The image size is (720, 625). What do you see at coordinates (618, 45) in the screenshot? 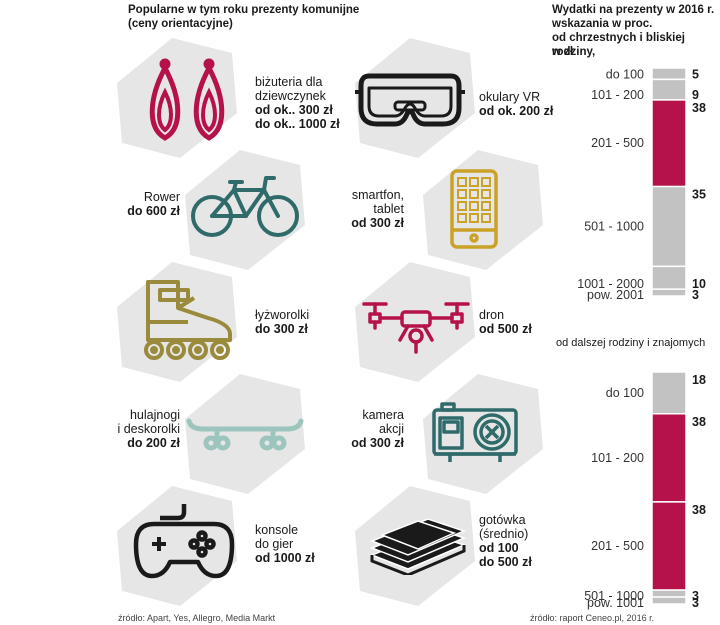
I see `chart-title-line: od chrzestnych i bliskiej rodziny,` at bounding box center [618, 45].